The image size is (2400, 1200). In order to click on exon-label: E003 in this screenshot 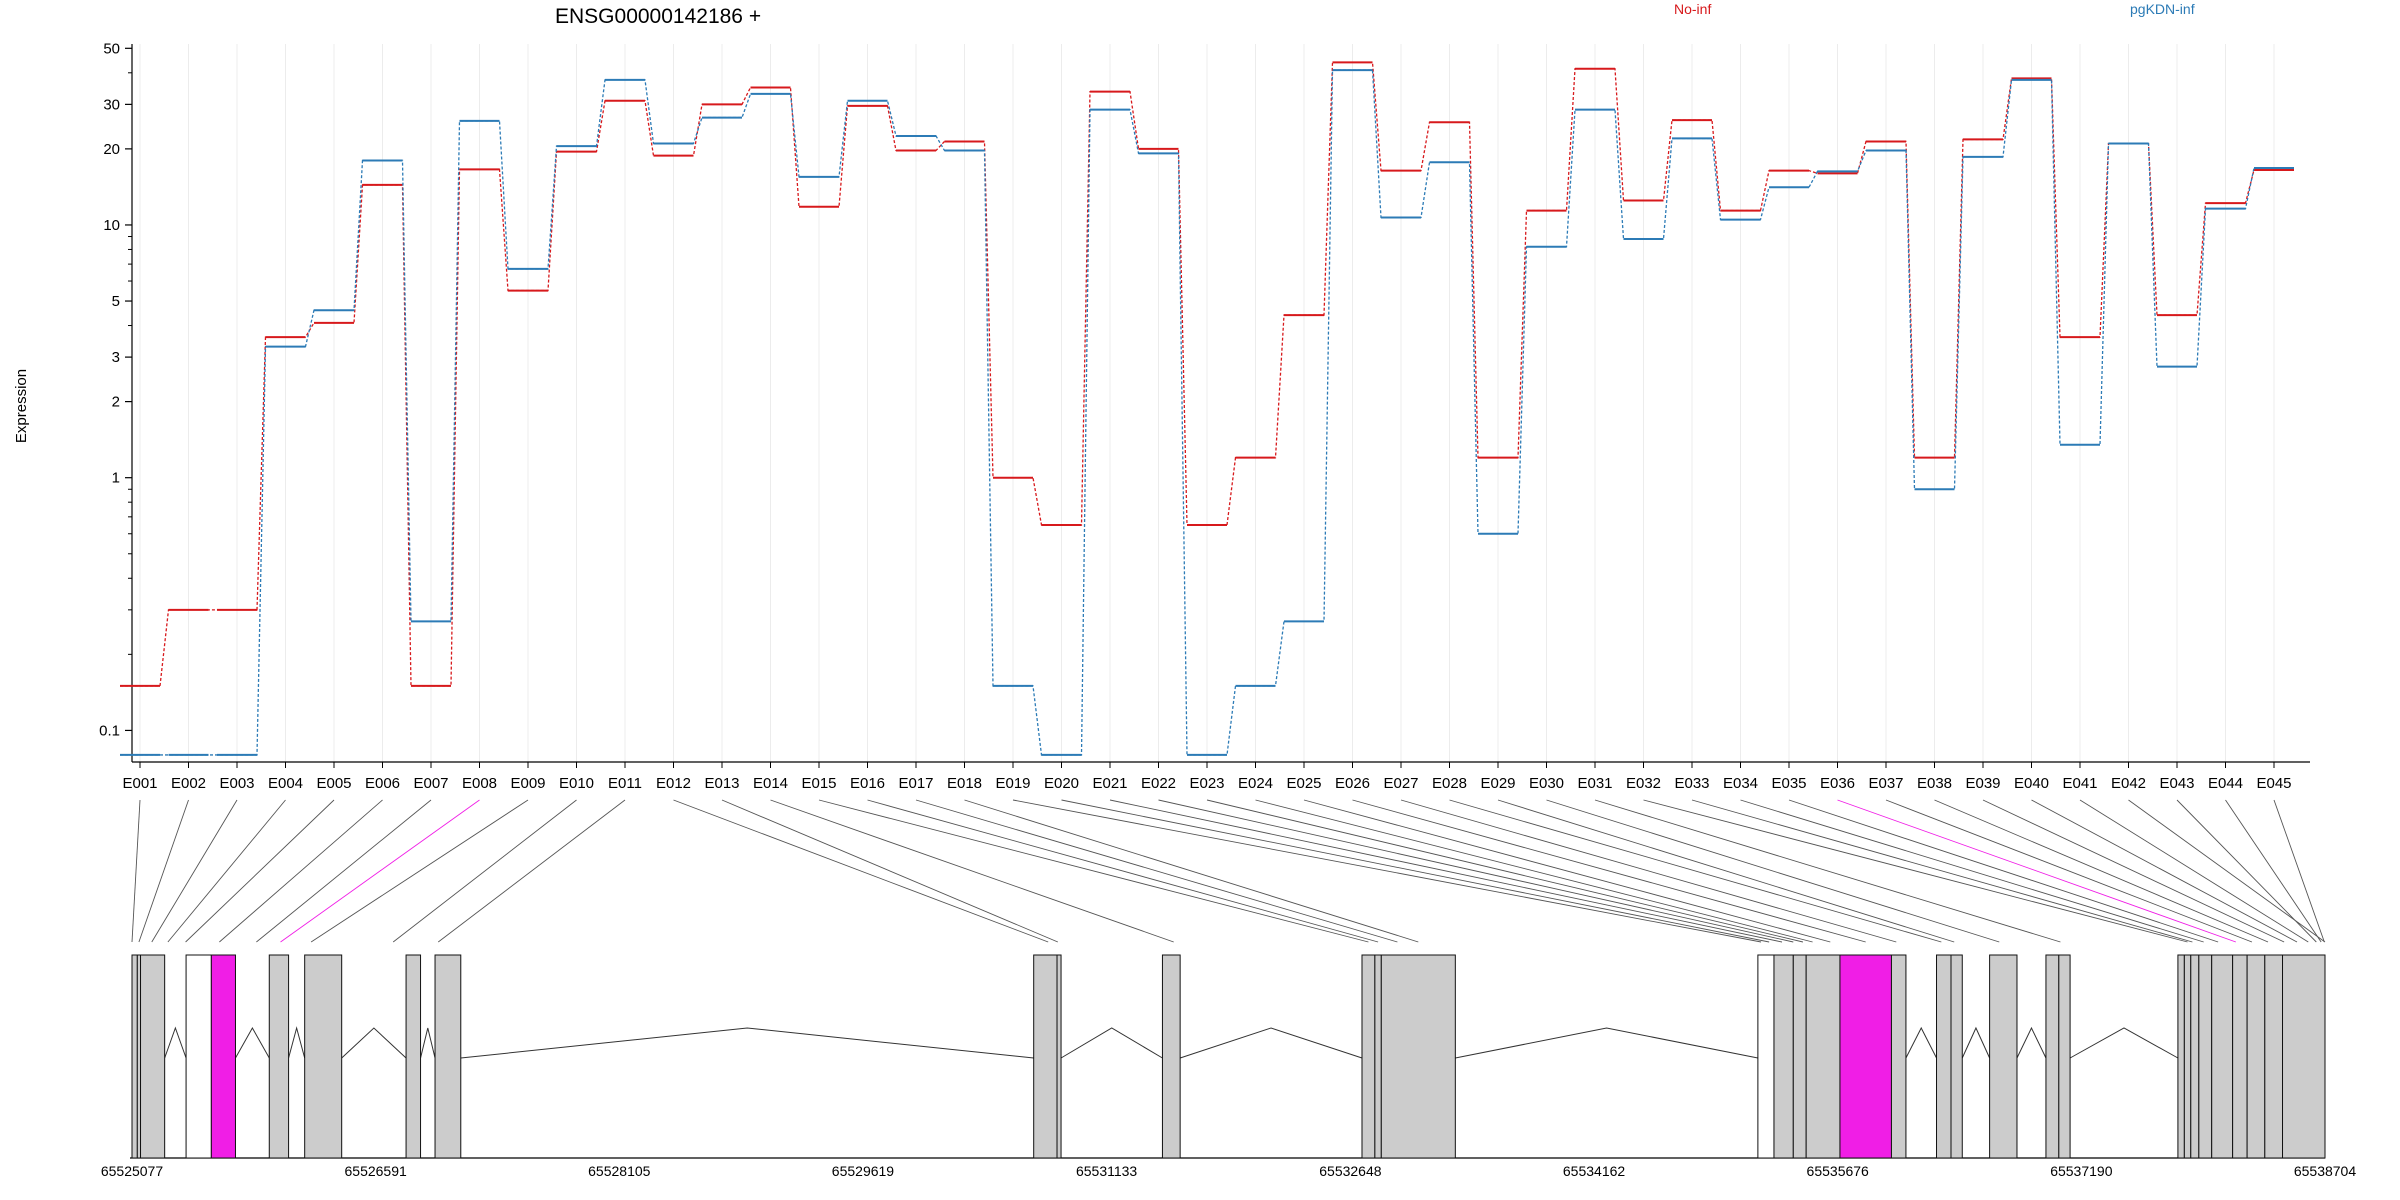, I will do `click(236, 783)`.